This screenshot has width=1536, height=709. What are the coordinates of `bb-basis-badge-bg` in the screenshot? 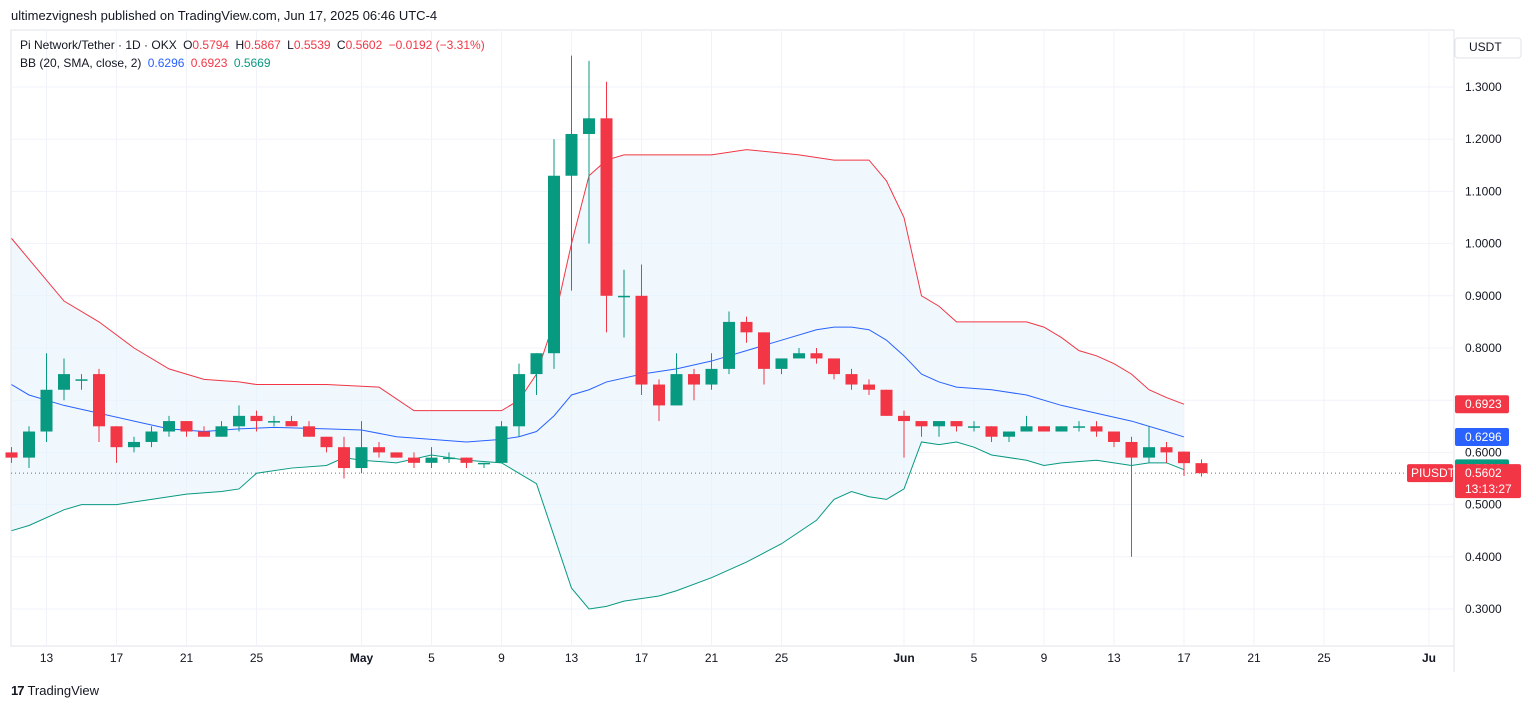 It's located at (1482, 436).